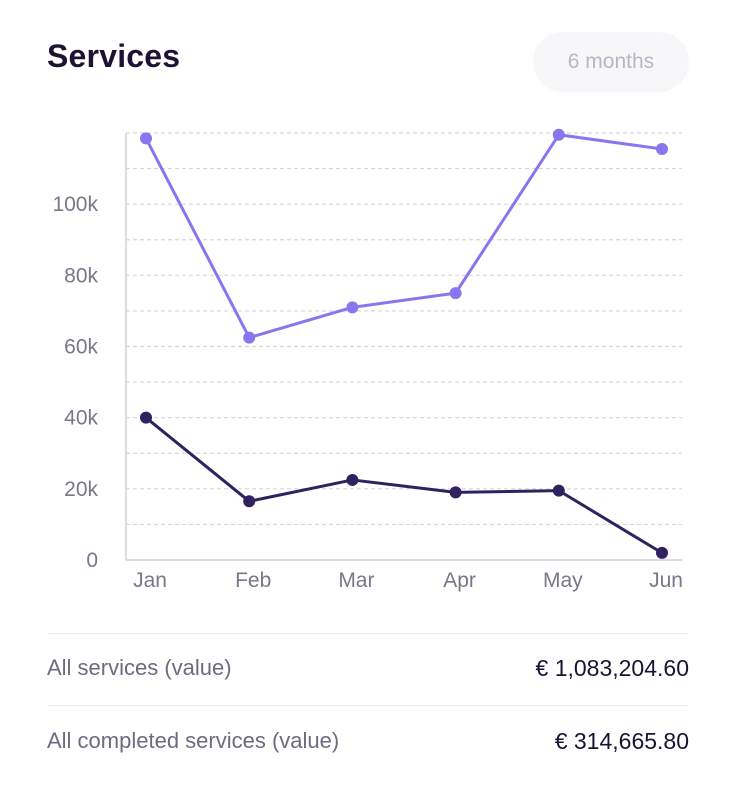  What do you see at coordinates (666, 580) in the screenshot?
I see `x-tick-label: Jun` at bounding box center [666, 580].